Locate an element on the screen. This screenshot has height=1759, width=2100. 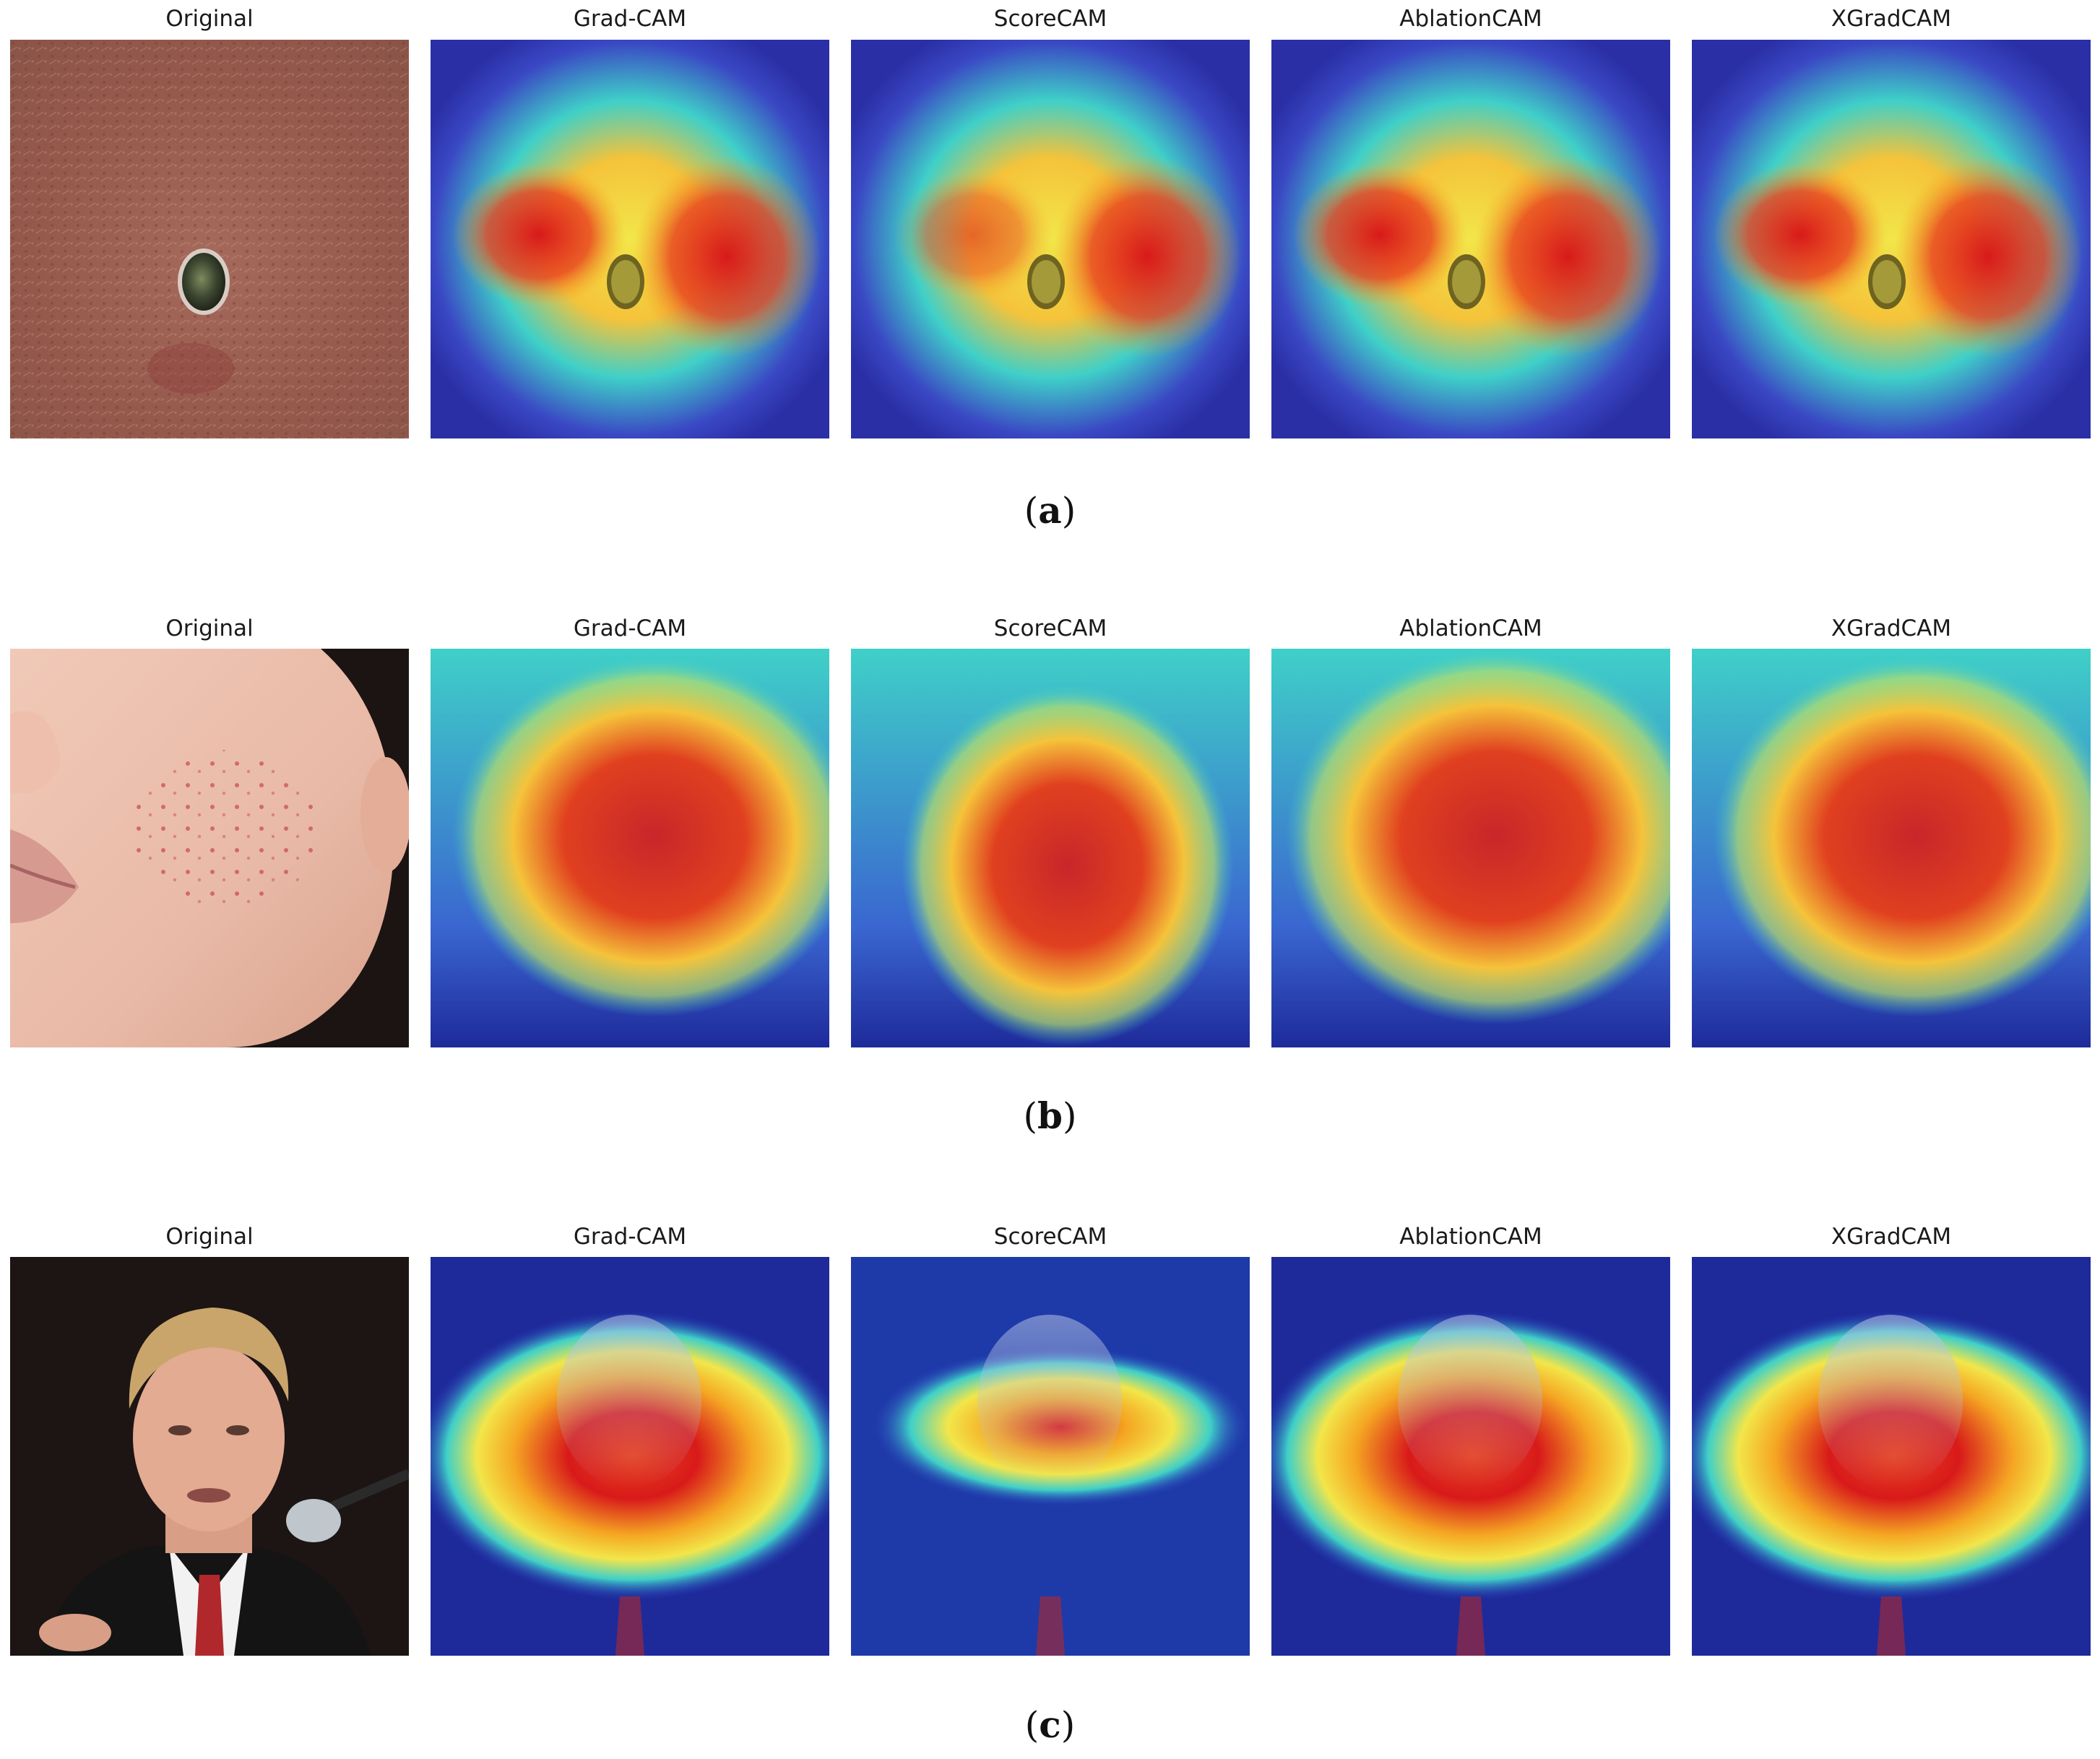
subfigure-label: a is located at coordinates (1050, 510).